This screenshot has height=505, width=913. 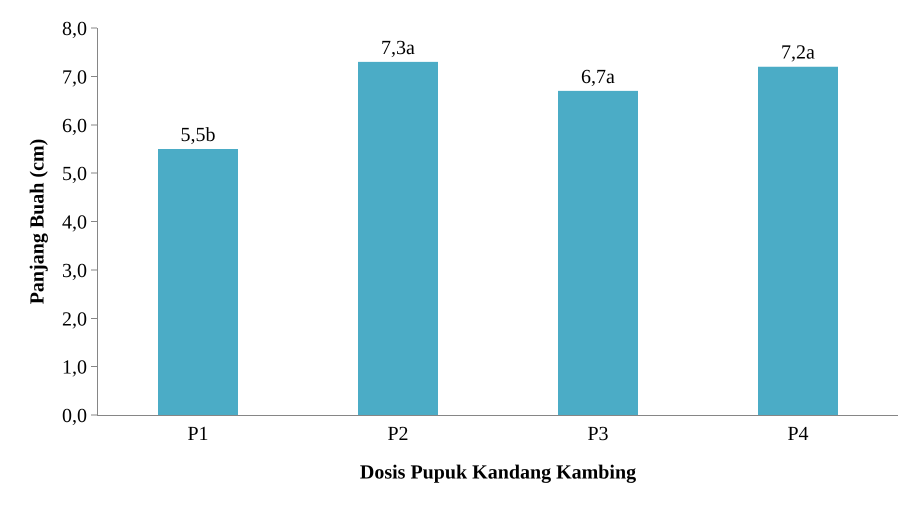 I want to click on x-tick-label: P2, so click(x=398, y=434).